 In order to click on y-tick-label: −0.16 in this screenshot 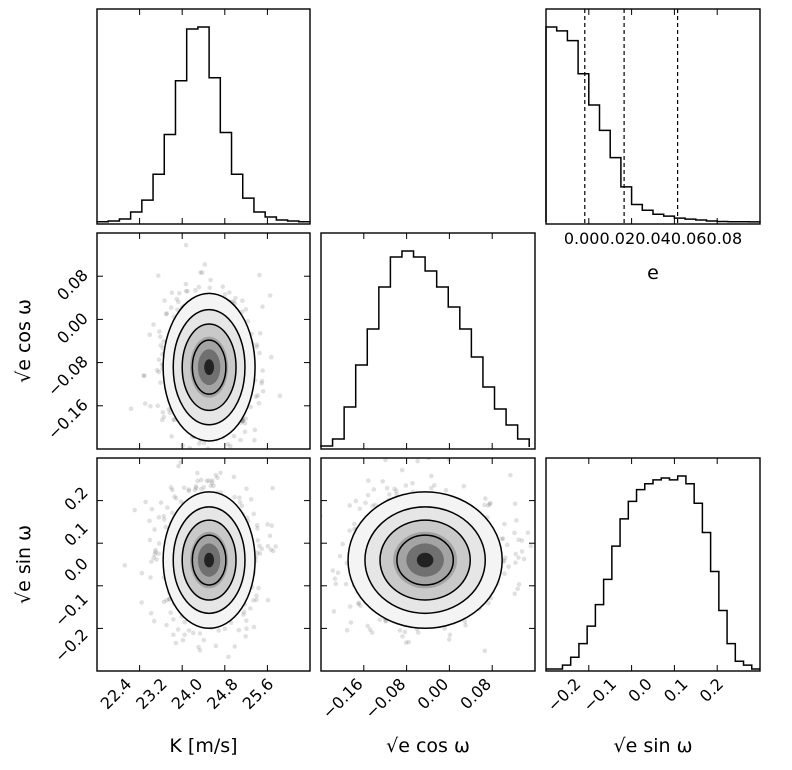, I will do `click(68, 419)`.